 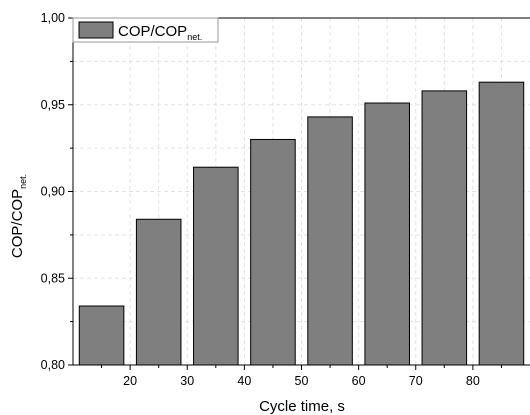 What do you see at coordinates (302, 406) in the screenshot?
I see `x-axis-title: Cycle time, s` at bounding box center [302, 406].